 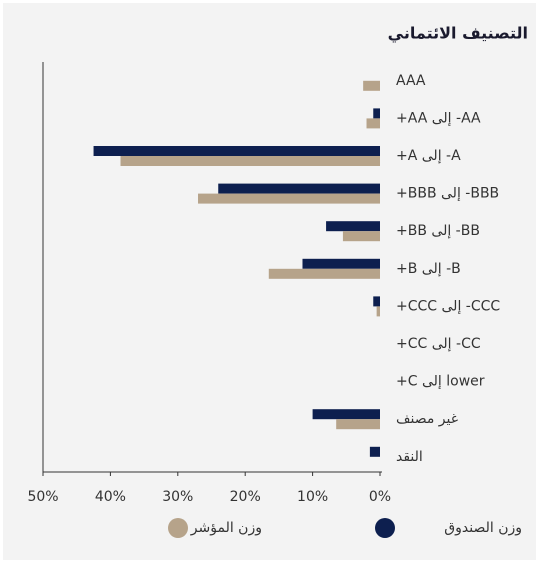 I want to click on x-tick-label: 20%, so click(x=245, y=497).